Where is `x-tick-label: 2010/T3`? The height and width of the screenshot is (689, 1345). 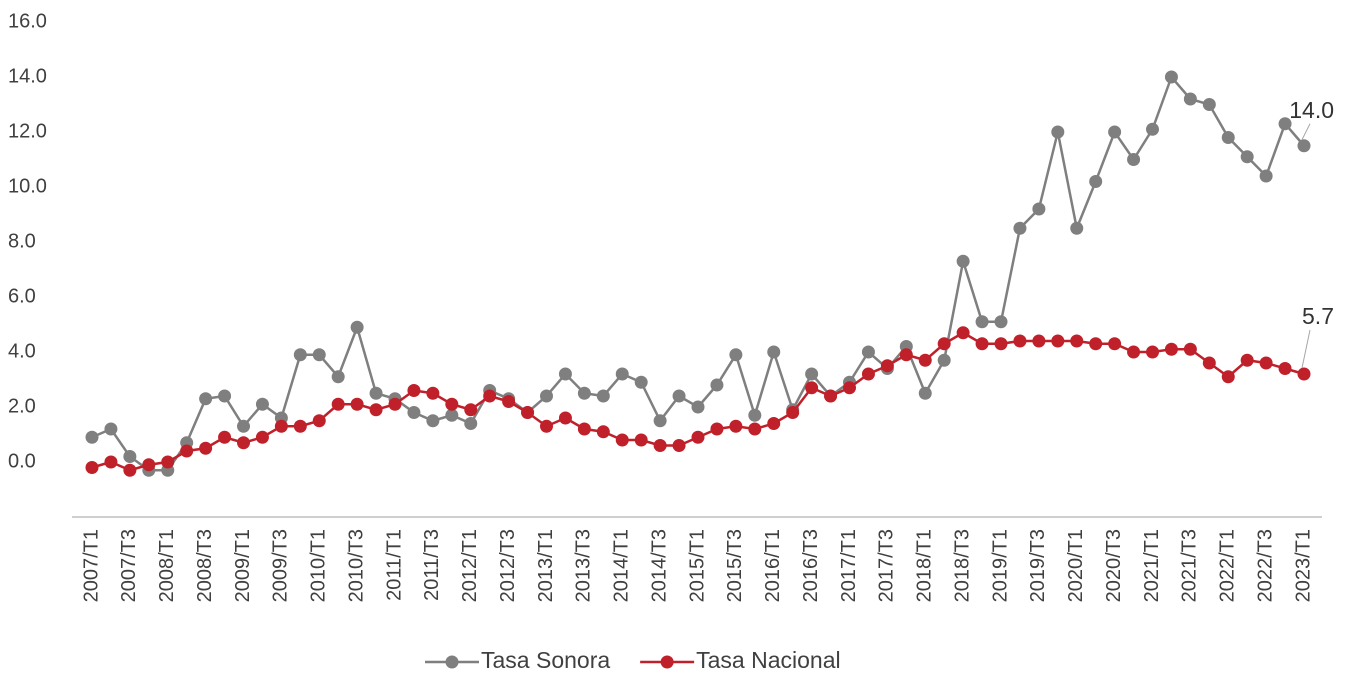 x-tick-label: 2010/T3 is located at coordinates (356, 565).